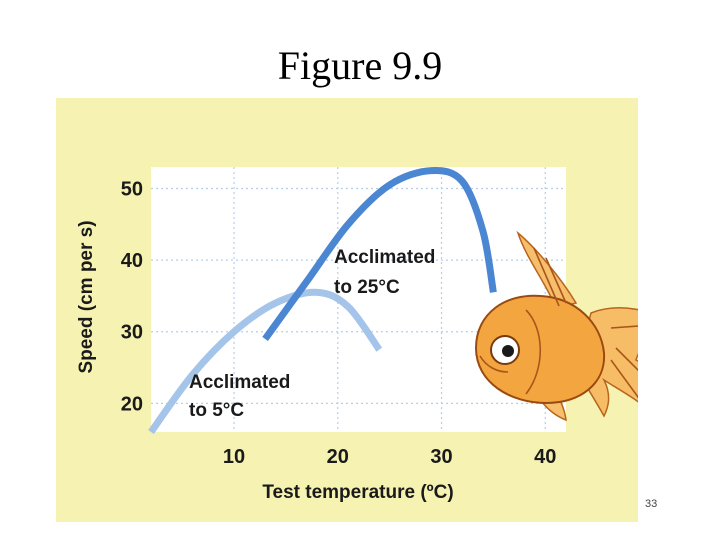 The width and height of the screenshot is (720, 540). Describe the element at coordinates (86, 296) in the screenshot. I see `y-axis-label: Speed (cm per s)` at that location.